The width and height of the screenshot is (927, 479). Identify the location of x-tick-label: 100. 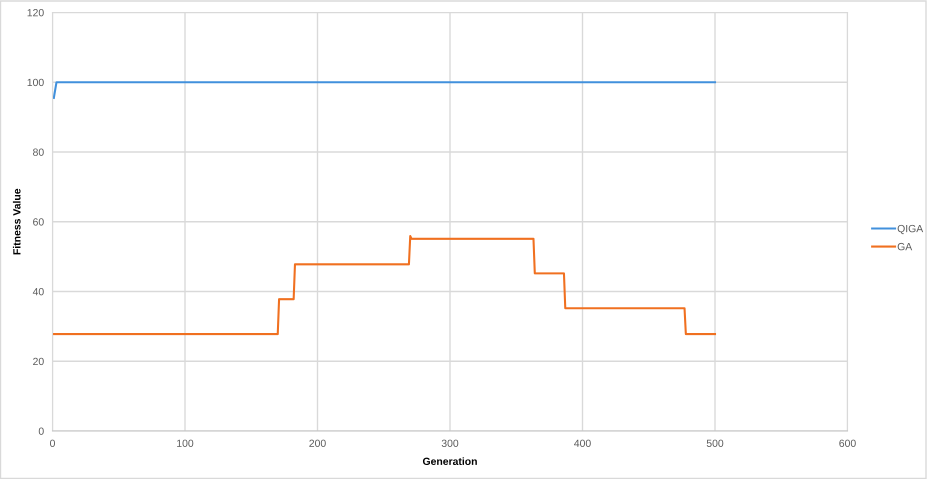
(185, 443).